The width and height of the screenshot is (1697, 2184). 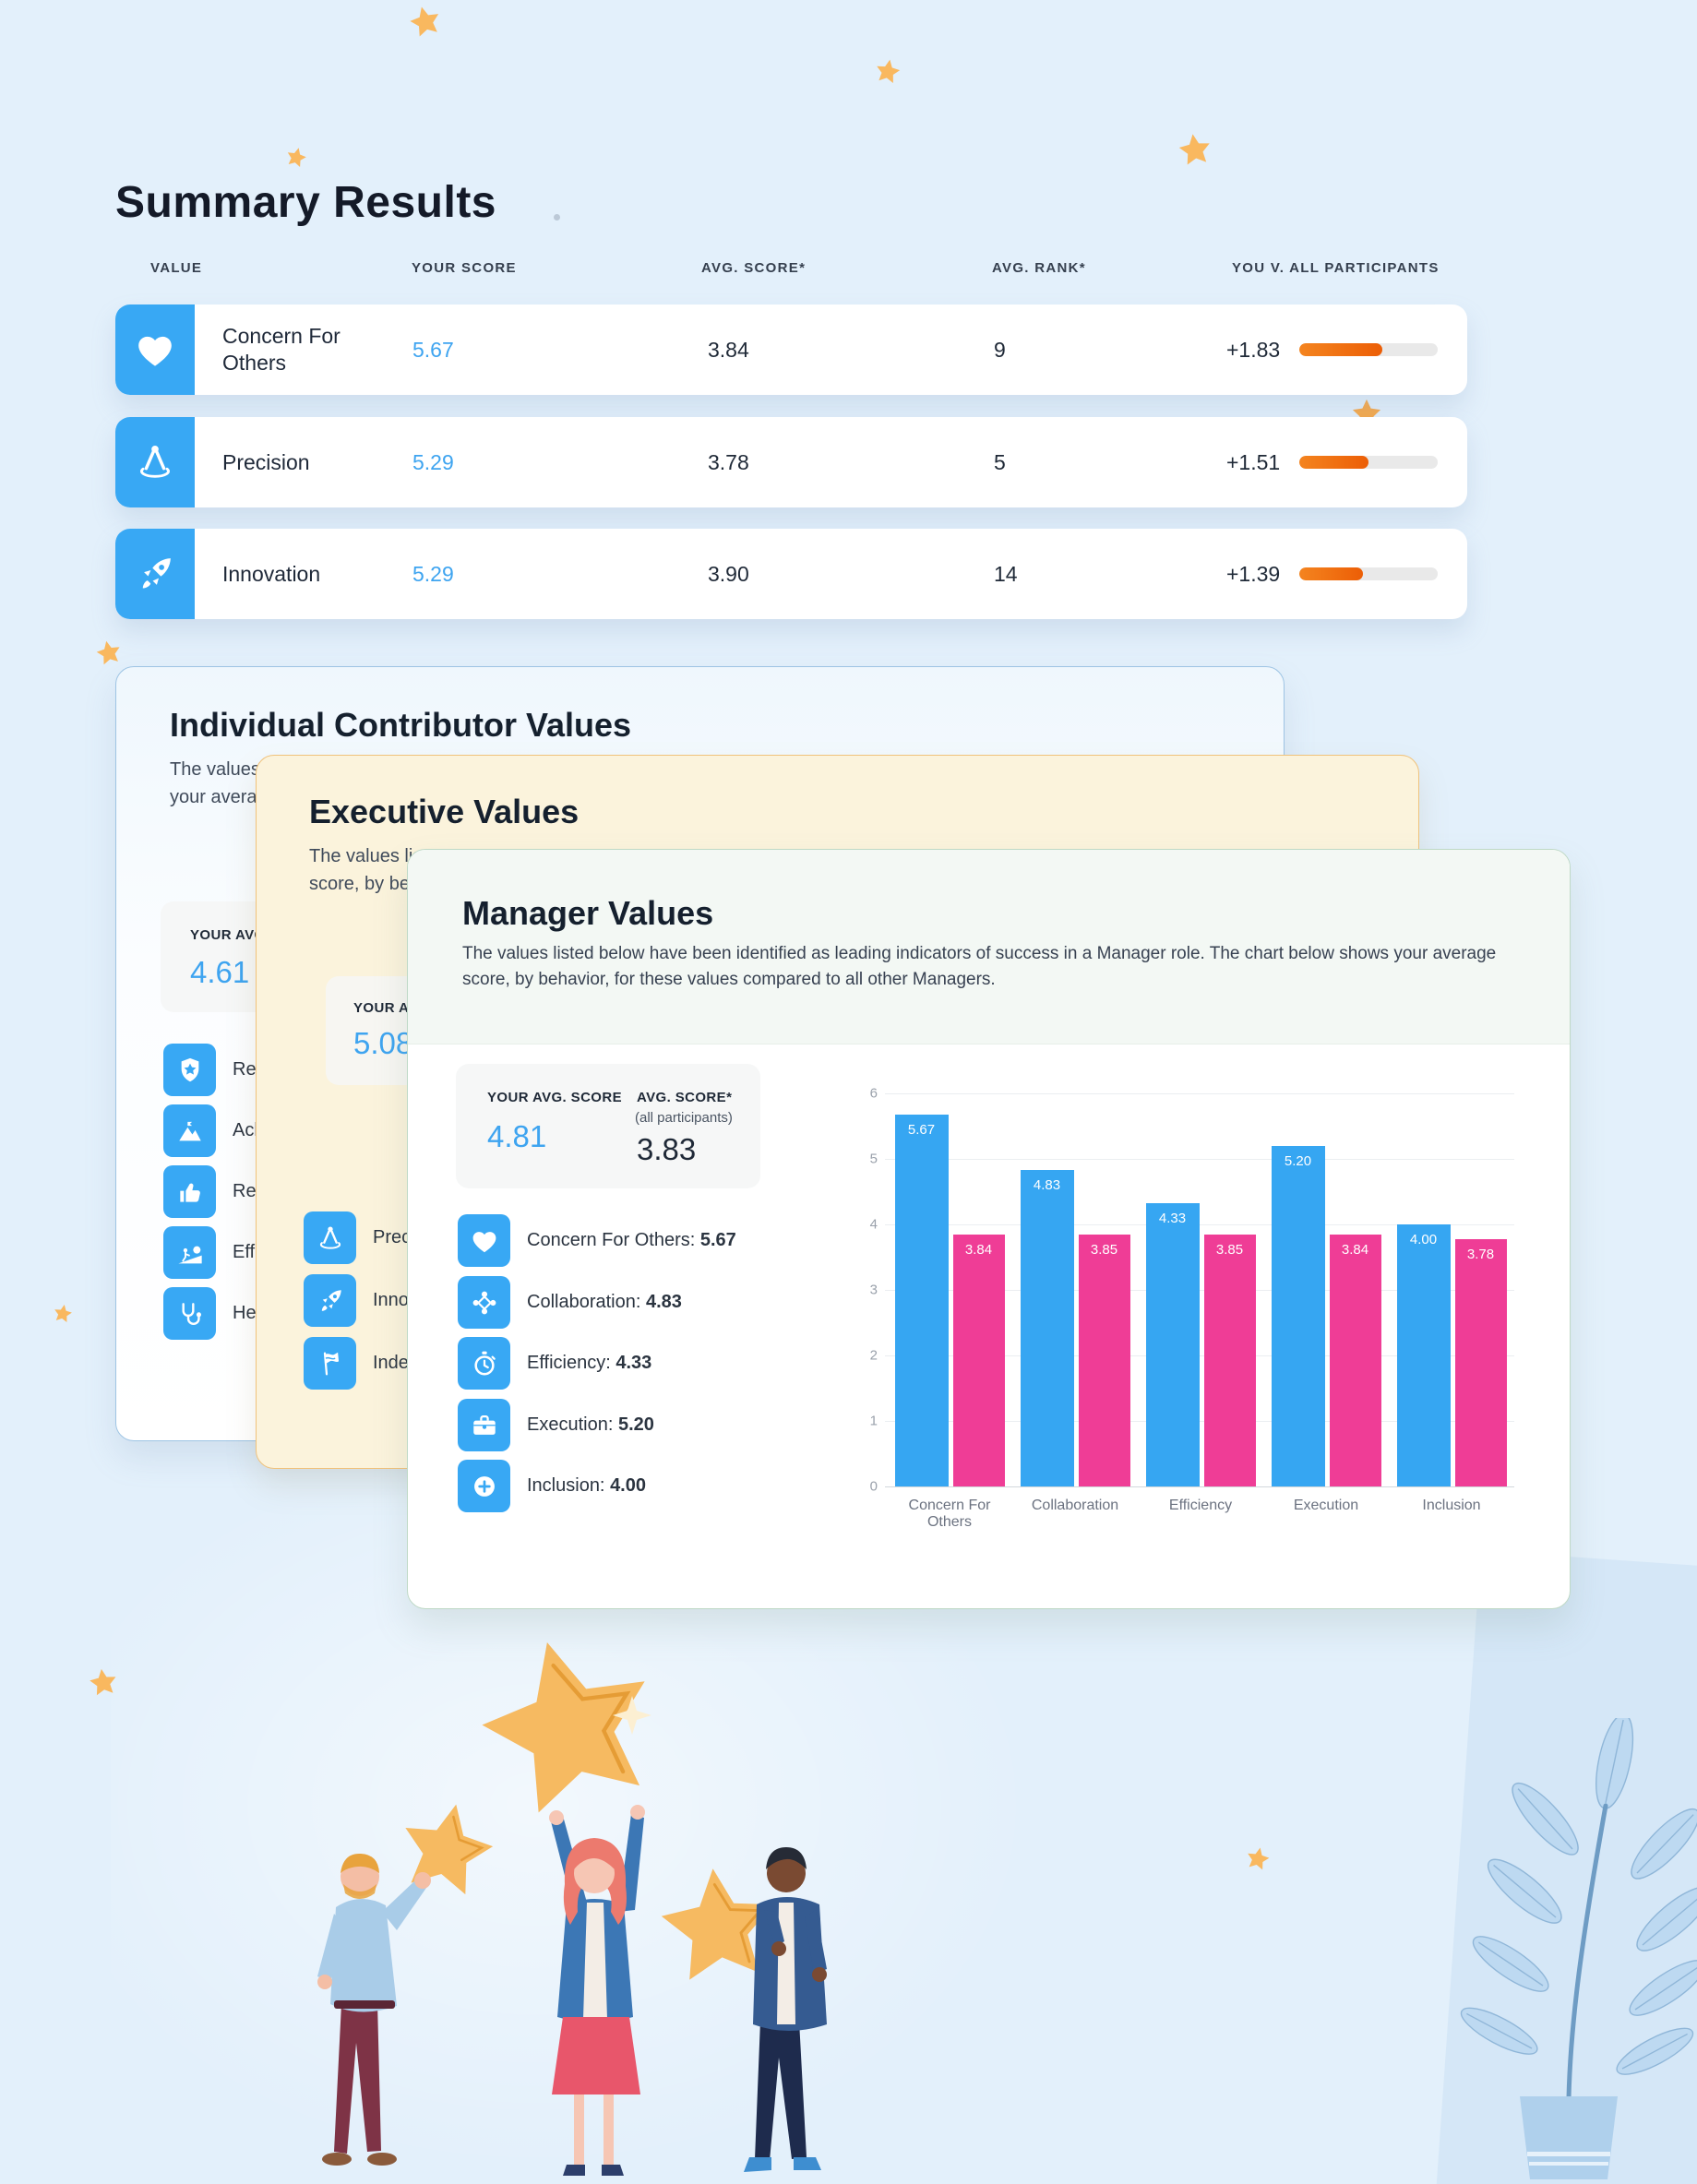 I want to click on legend-item: Inclusion: 4.00, so click(x=552, y=1486).